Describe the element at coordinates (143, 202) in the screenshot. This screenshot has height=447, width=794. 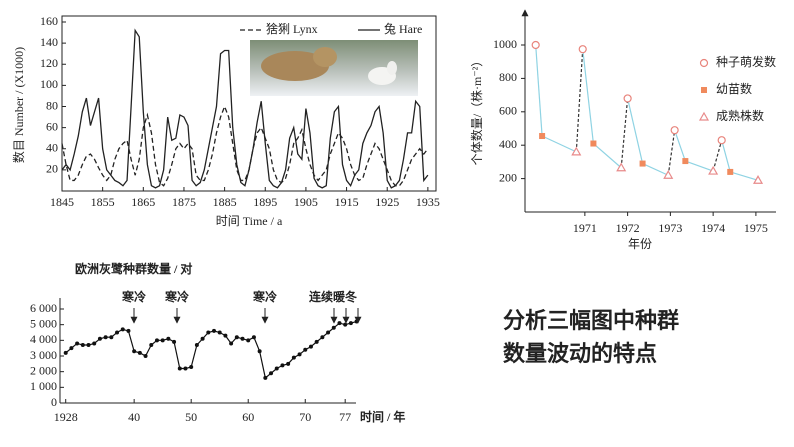
I see `x-tick-label: 1865` at that location.